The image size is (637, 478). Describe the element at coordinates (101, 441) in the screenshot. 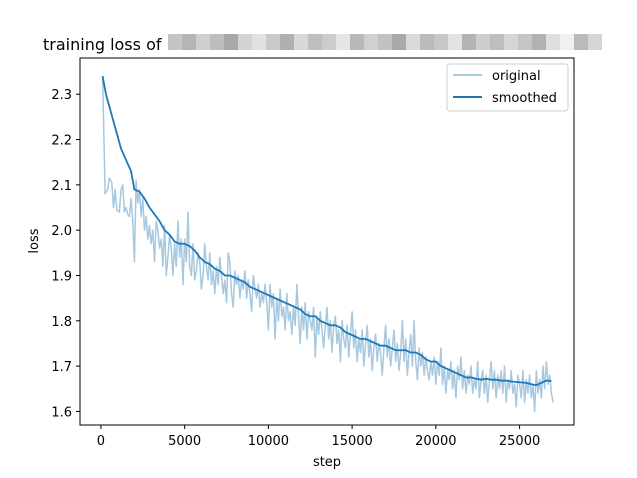

I see `x-tick-label: 0` at that location.